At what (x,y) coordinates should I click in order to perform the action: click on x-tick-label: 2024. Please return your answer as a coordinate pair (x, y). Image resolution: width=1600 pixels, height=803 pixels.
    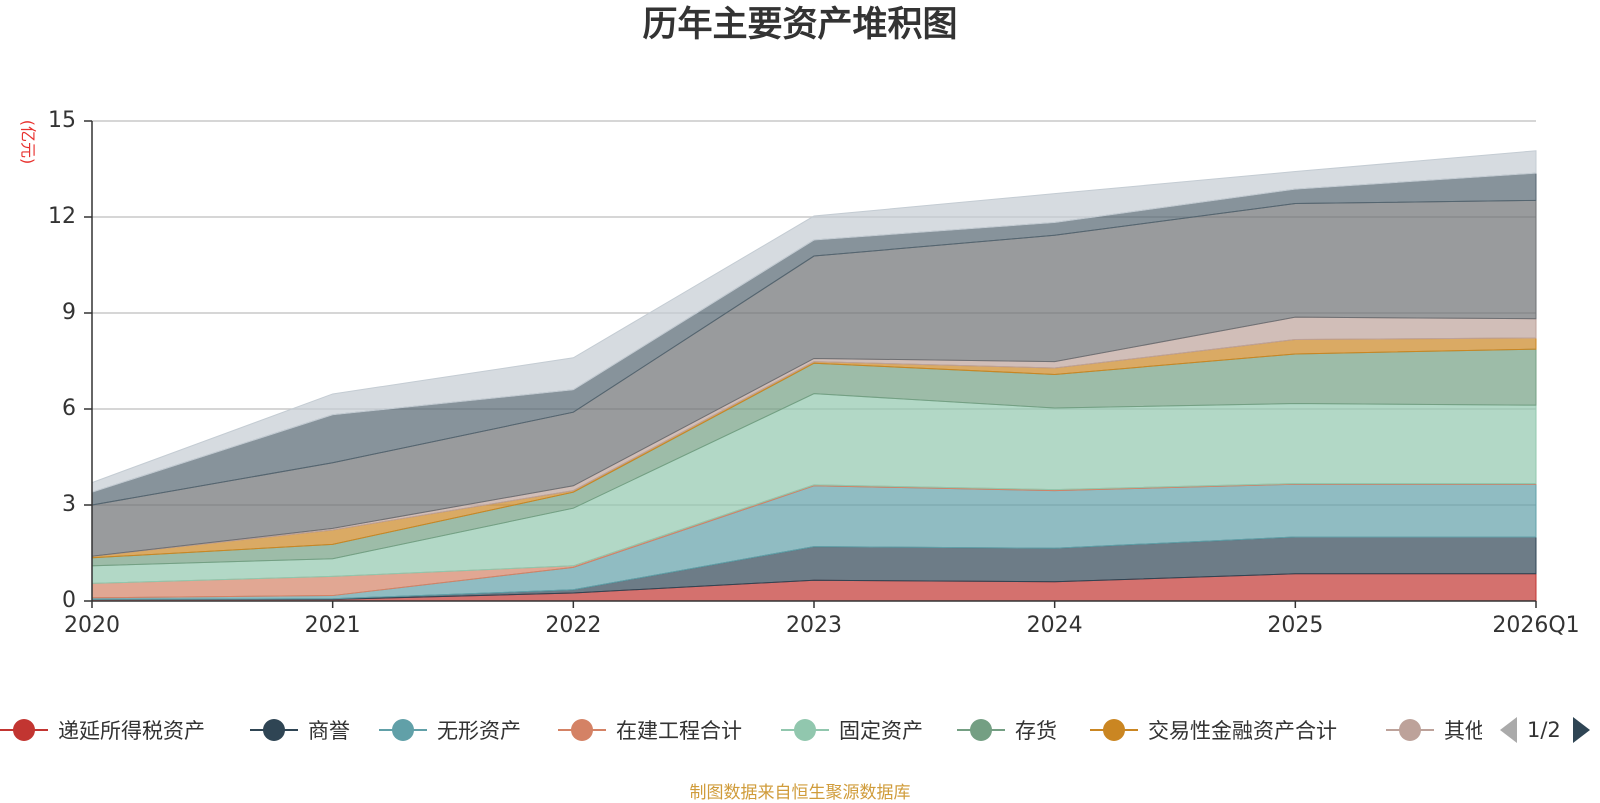
    Looking at the image, I should click on (1055, 625).